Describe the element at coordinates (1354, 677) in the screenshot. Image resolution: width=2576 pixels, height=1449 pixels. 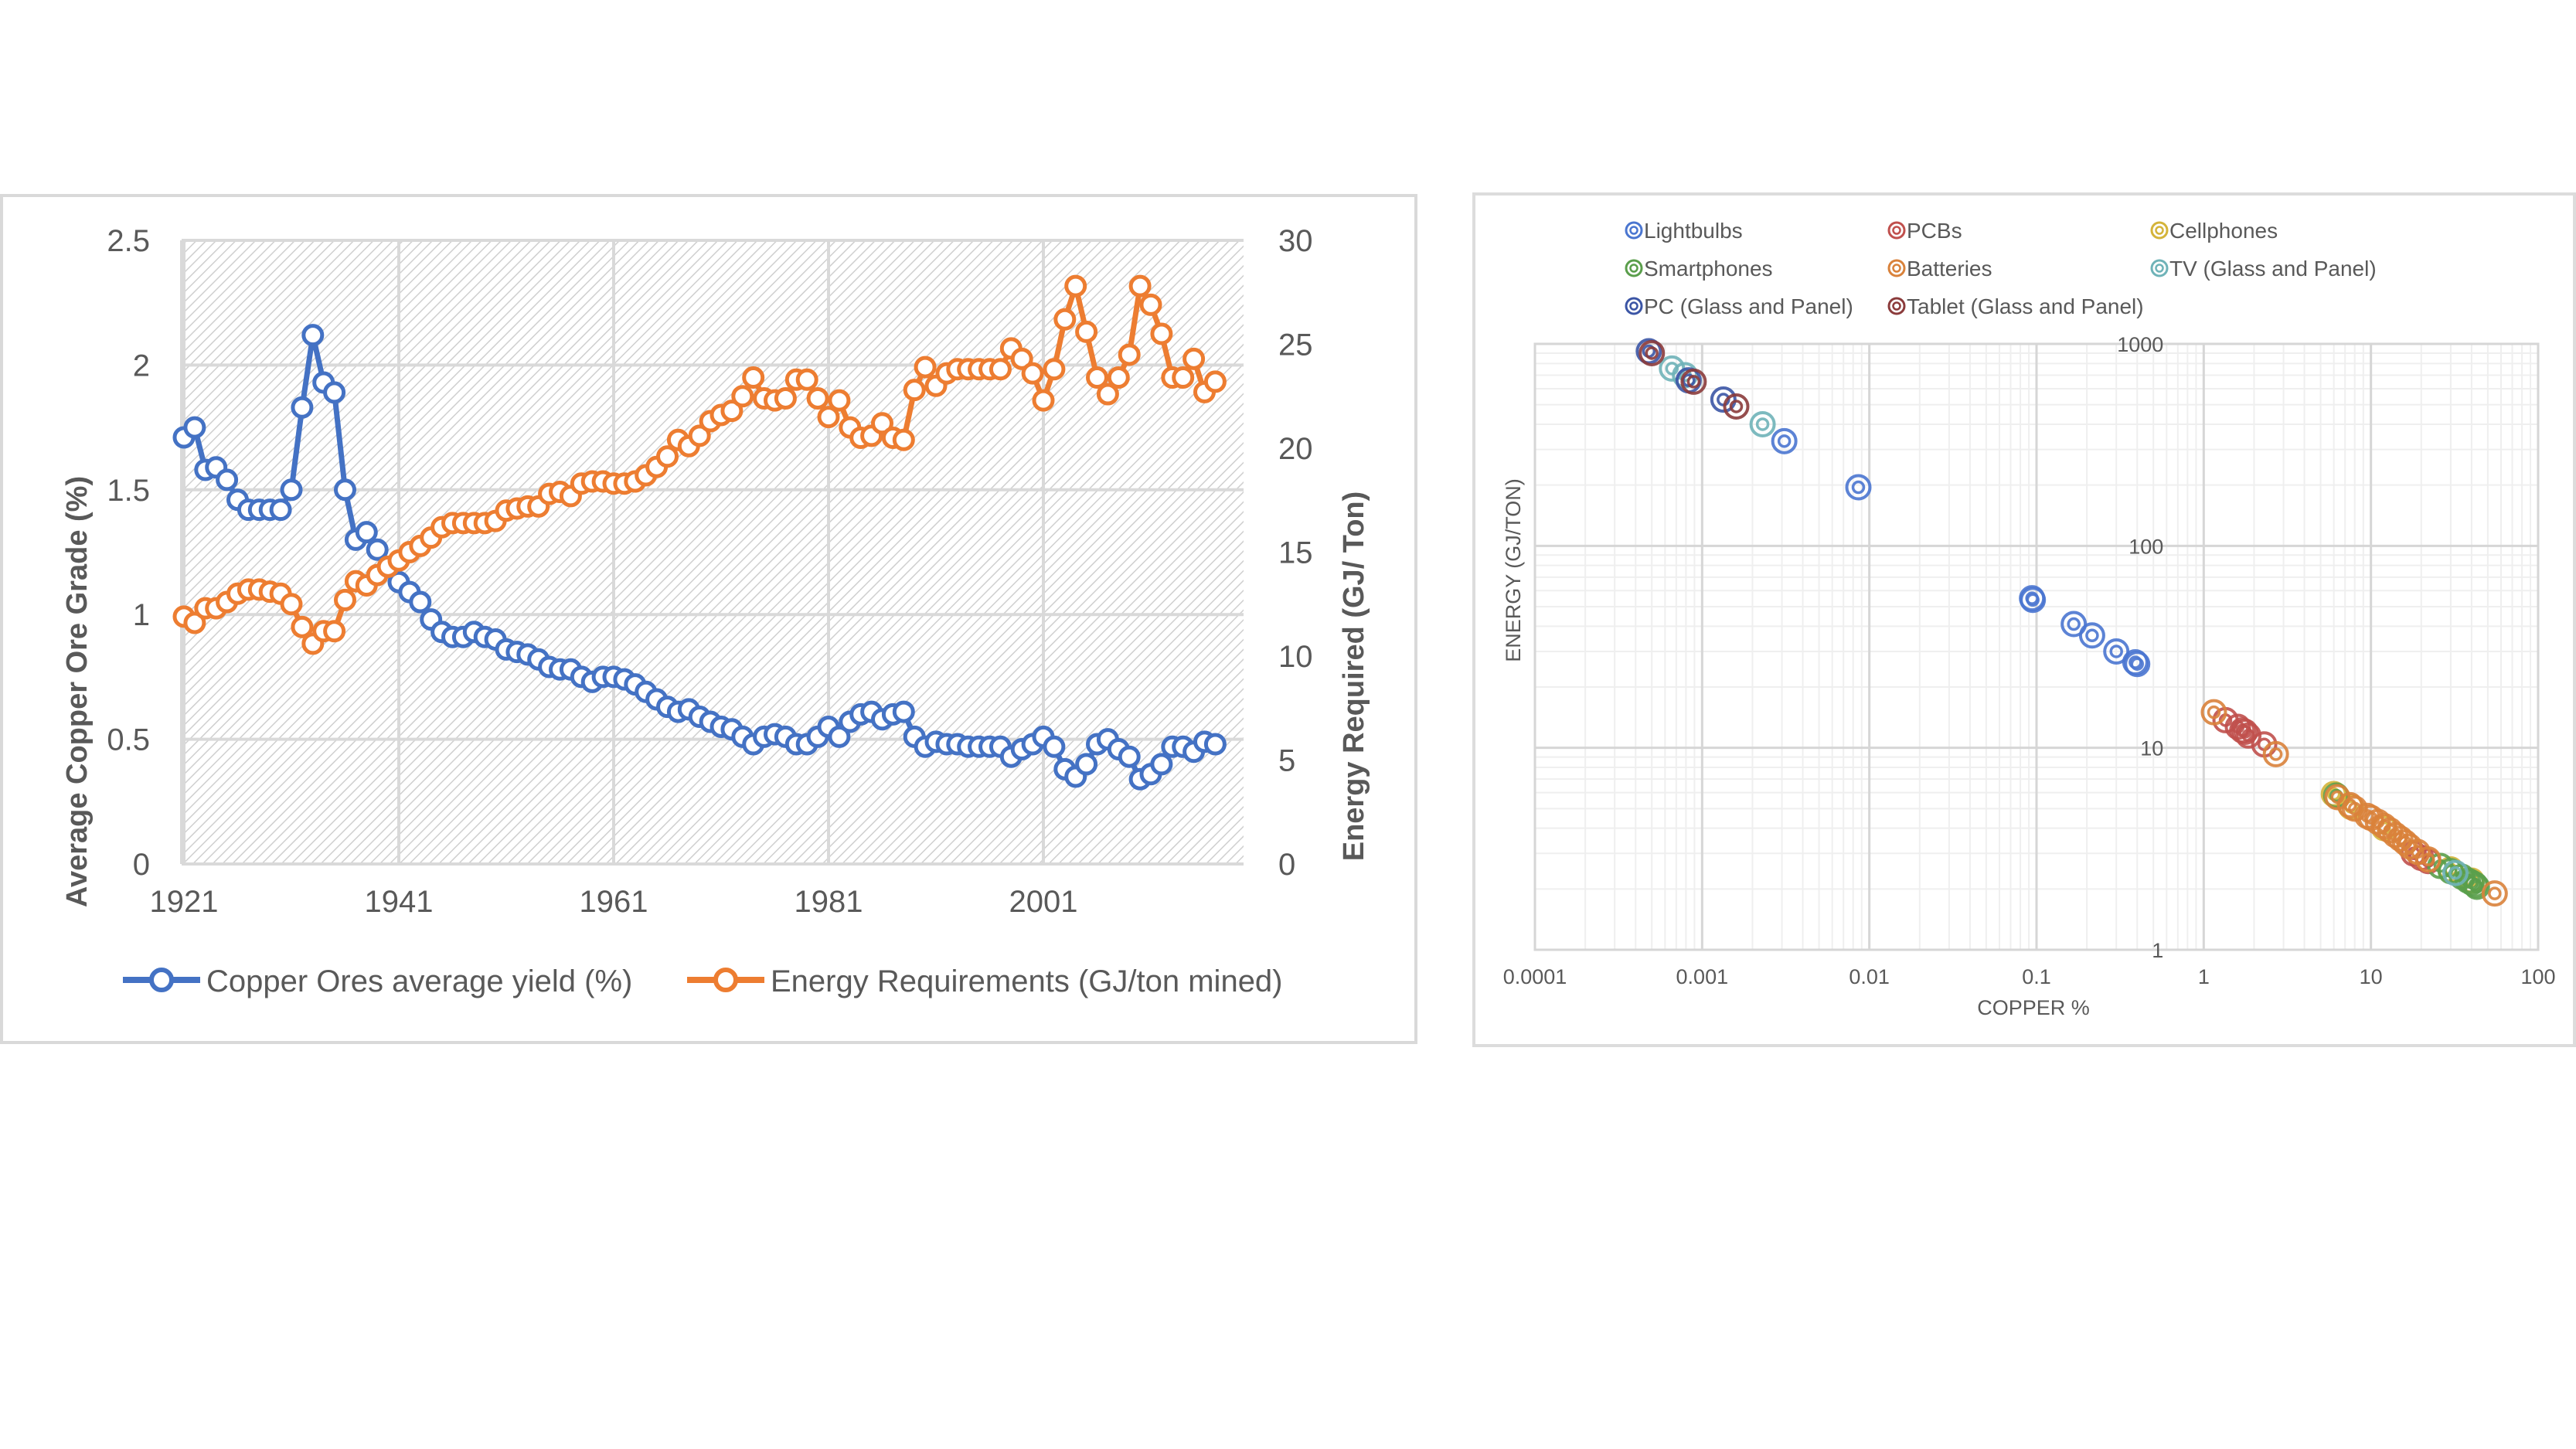
I see `y-axis-right-title: Energy Required (GJ/ Ton)` at that location.